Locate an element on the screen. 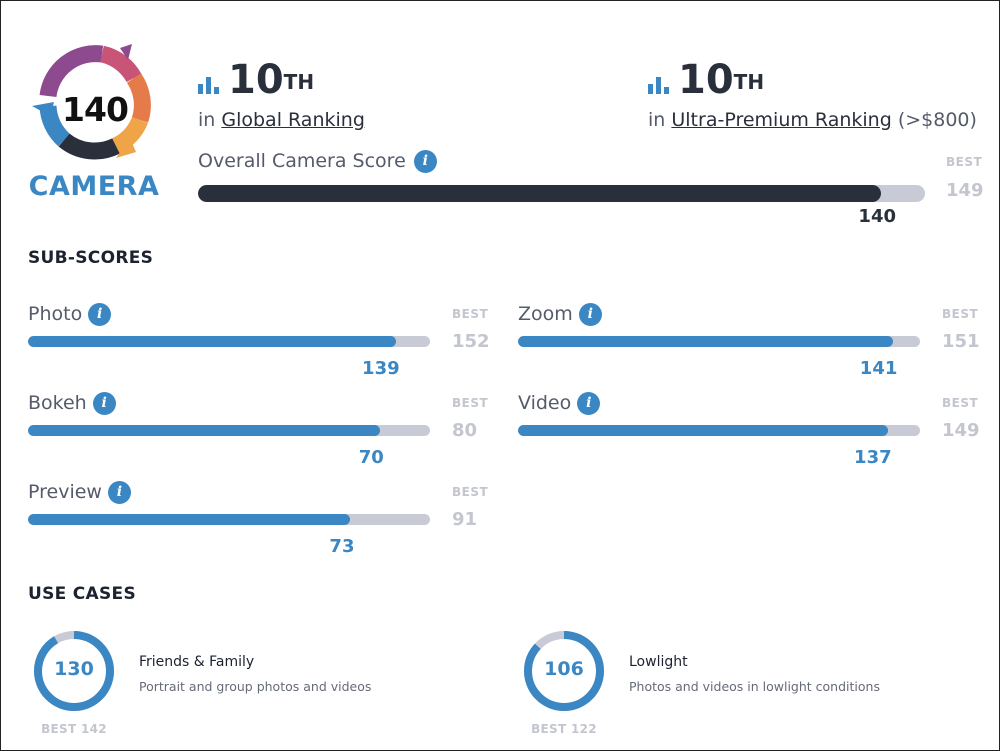 The width and height of the screenshot is (1000, 751). subscores-title: SUB-SCORES is located at coordinates (91, 258).